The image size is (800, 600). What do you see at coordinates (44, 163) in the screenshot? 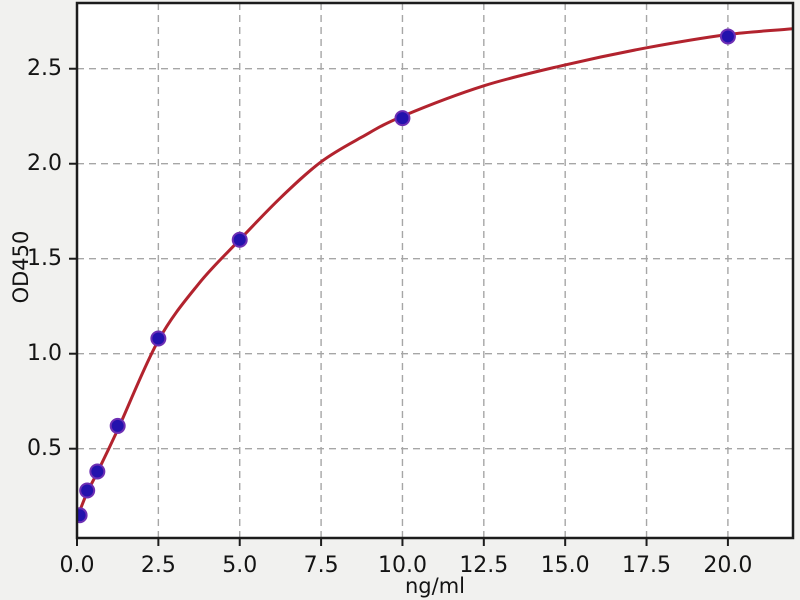
I see `y-tick-label: 2.0` at bounding box center [44, 163].